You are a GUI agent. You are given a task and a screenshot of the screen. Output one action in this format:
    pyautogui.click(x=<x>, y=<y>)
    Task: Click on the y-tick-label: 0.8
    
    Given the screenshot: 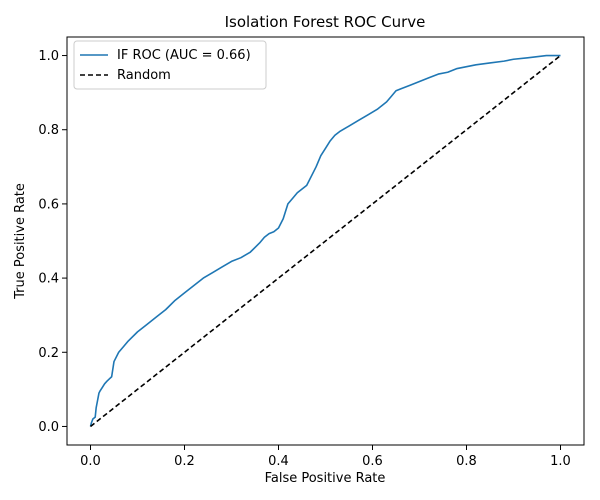 What is the action you would take?
    pyautogui.click(x=48, y=130)
    